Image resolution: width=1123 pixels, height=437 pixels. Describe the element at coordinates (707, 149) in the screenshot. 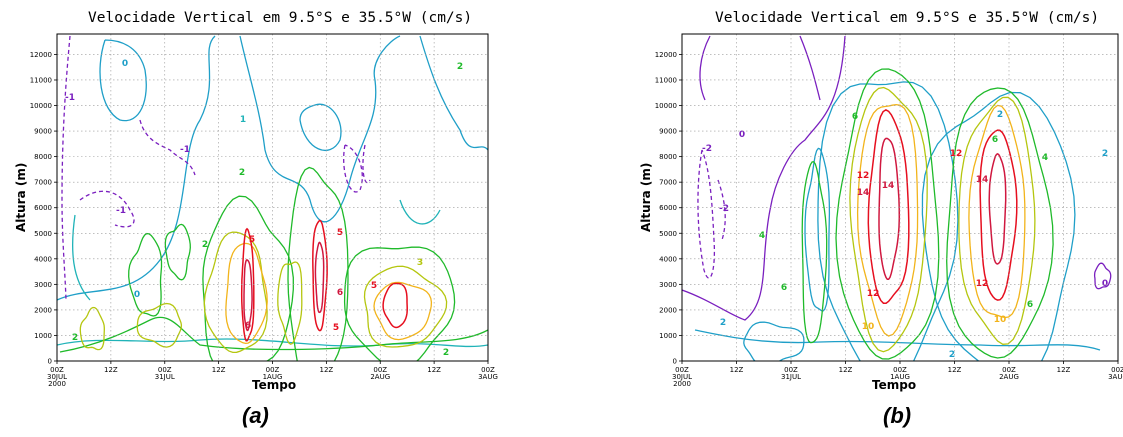

I see `contour-label: -2` at that location.